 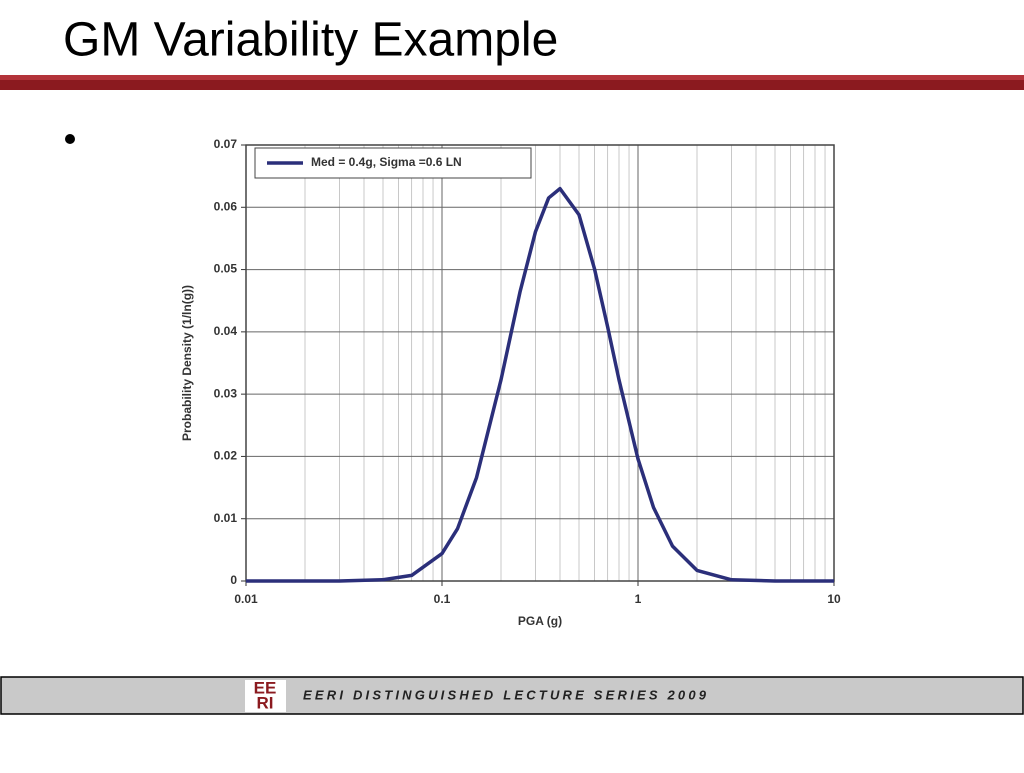 What do you see at coordinates (265, 702) in the screenshot?
I see `logo-line: RI` at bounding box center [265, 702].